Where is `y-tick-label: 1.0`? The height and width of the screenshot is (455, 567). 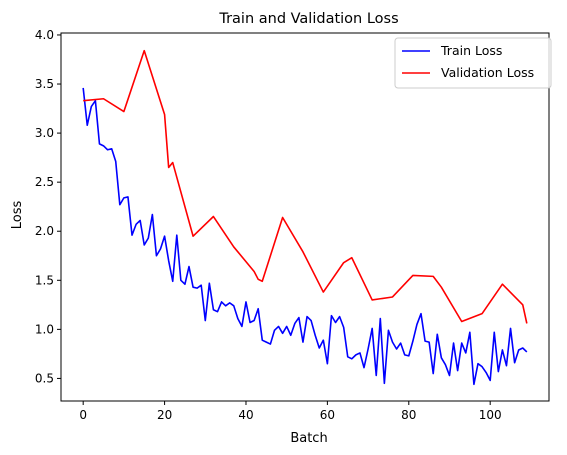
y-tick-label: 1.0 is located at coordinates (44, 329).